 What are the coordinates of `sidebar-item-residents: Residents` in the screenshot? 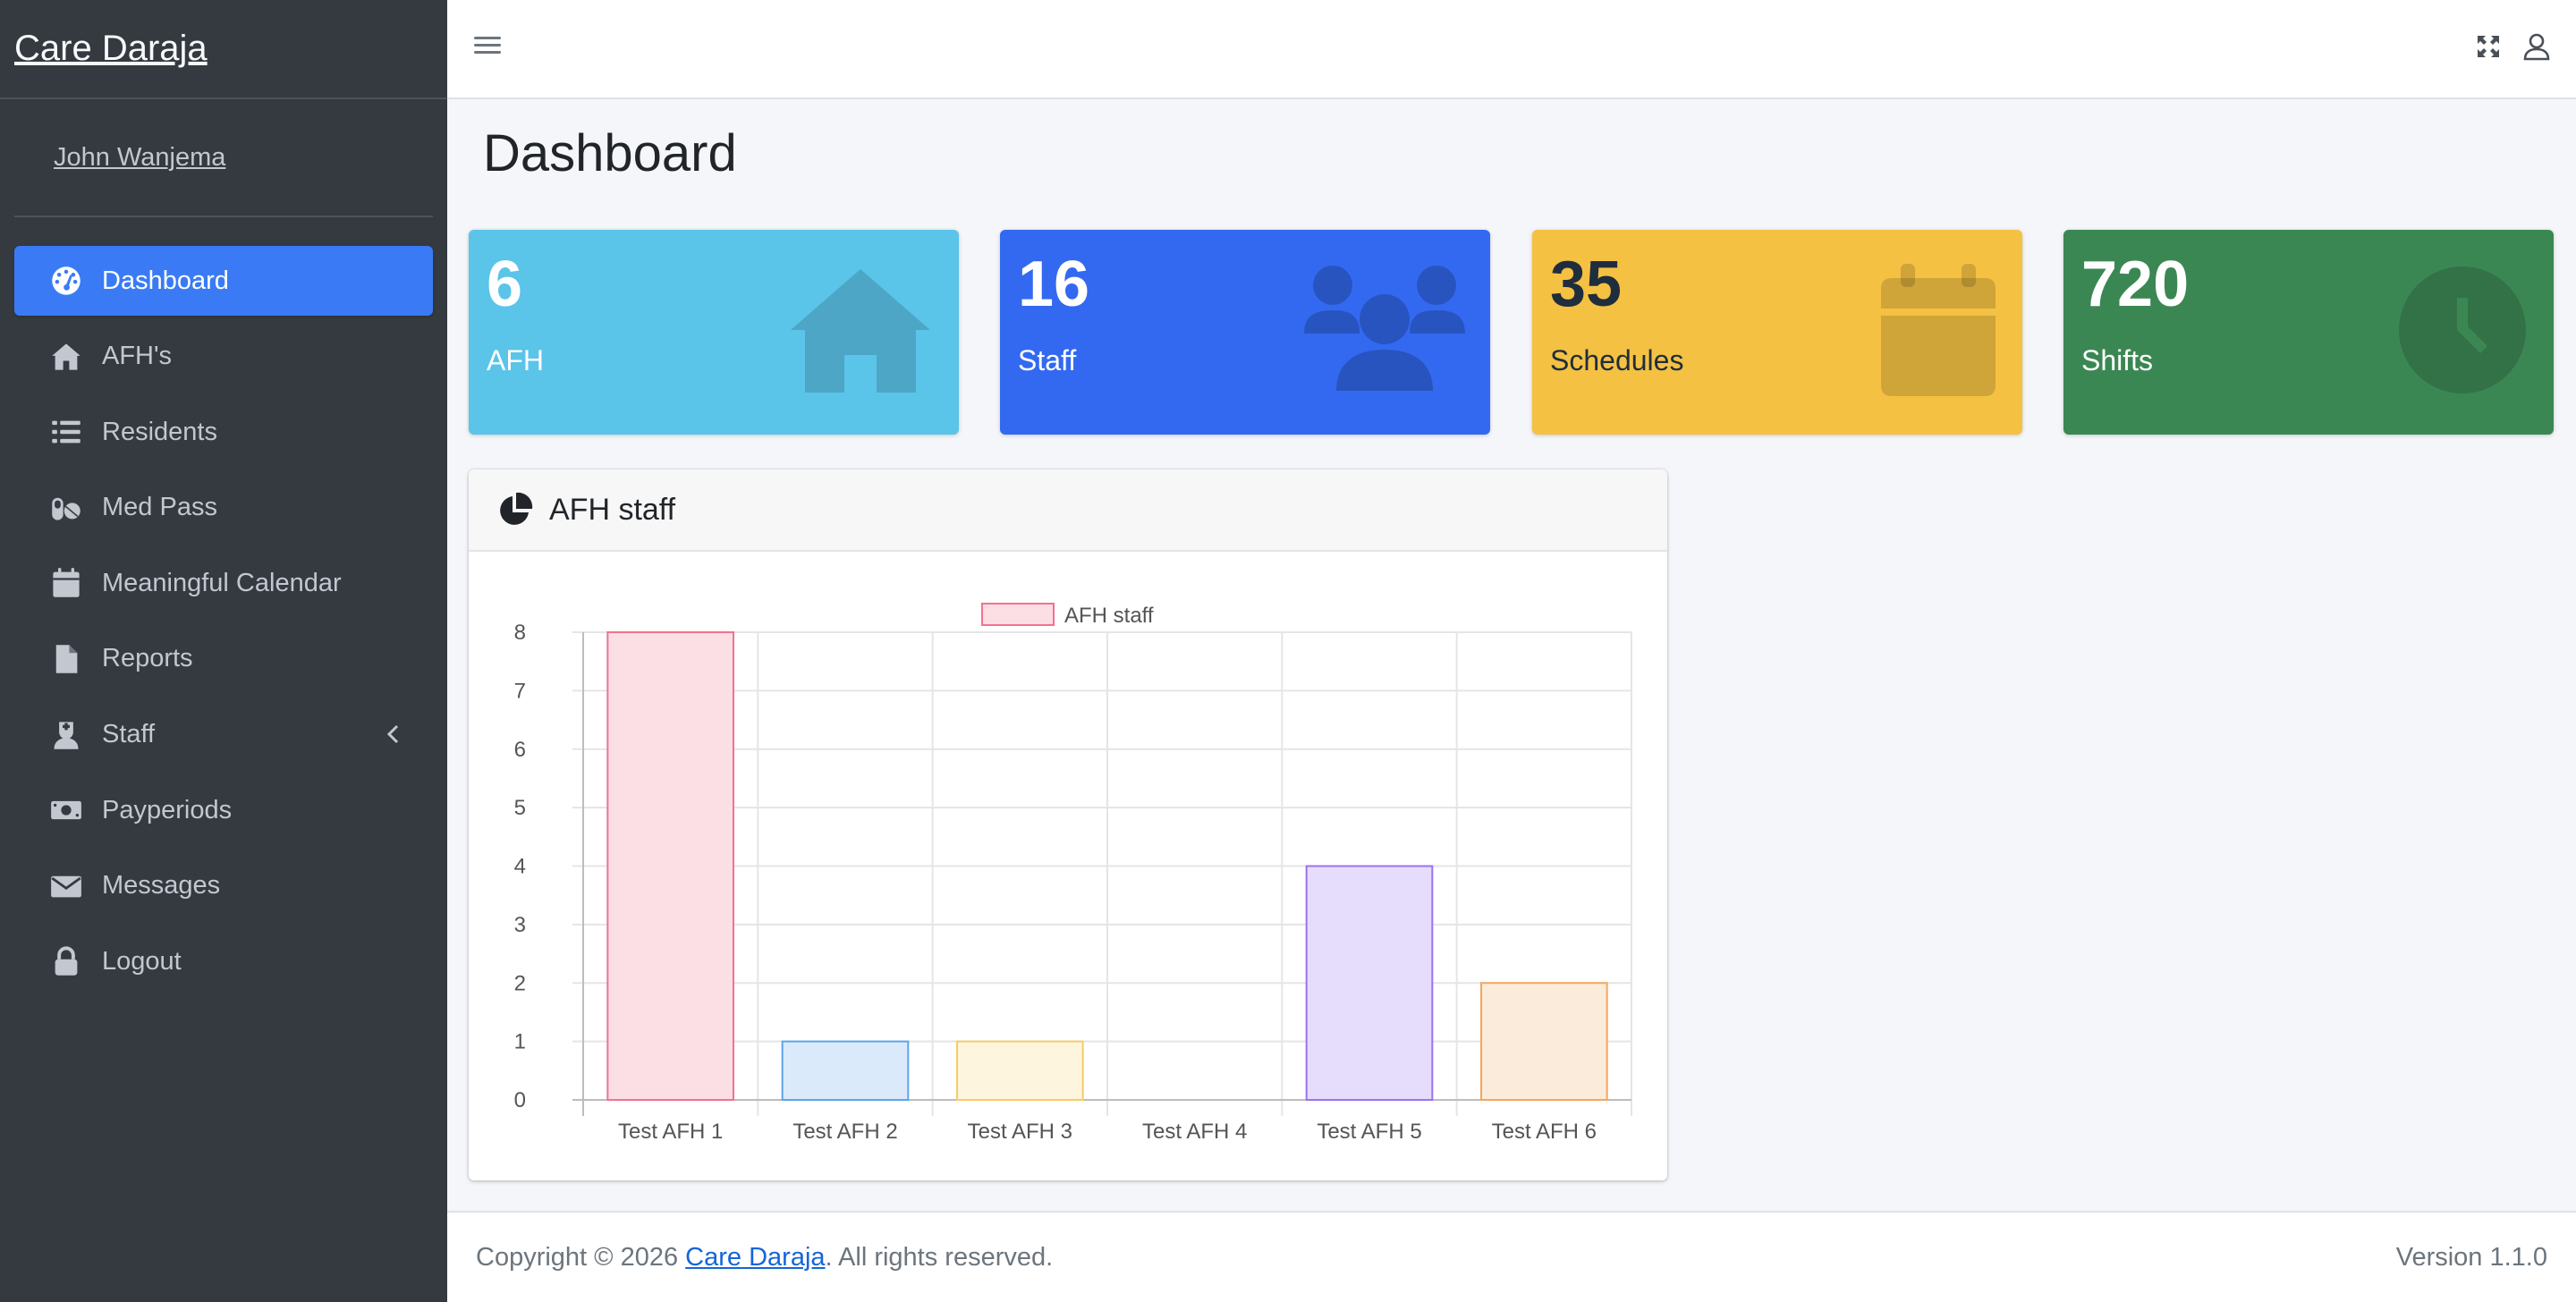 It's located at (223, 432).